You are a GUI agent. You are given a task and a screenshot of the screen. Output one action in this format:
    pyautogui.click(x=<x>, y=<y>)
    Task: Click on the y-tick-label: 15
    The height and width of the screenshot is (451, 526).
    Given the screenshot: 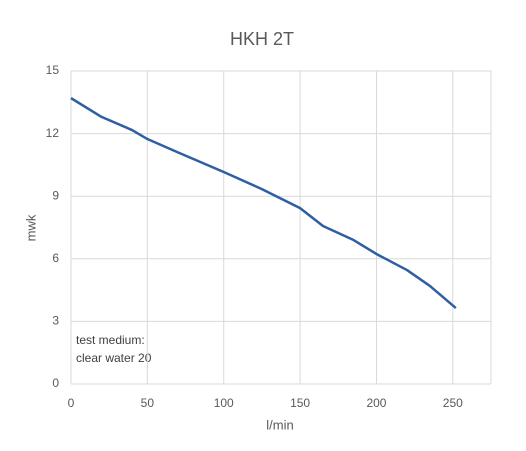 What is the action you would take?
    pyautogui.click(x=53, y=70)
    